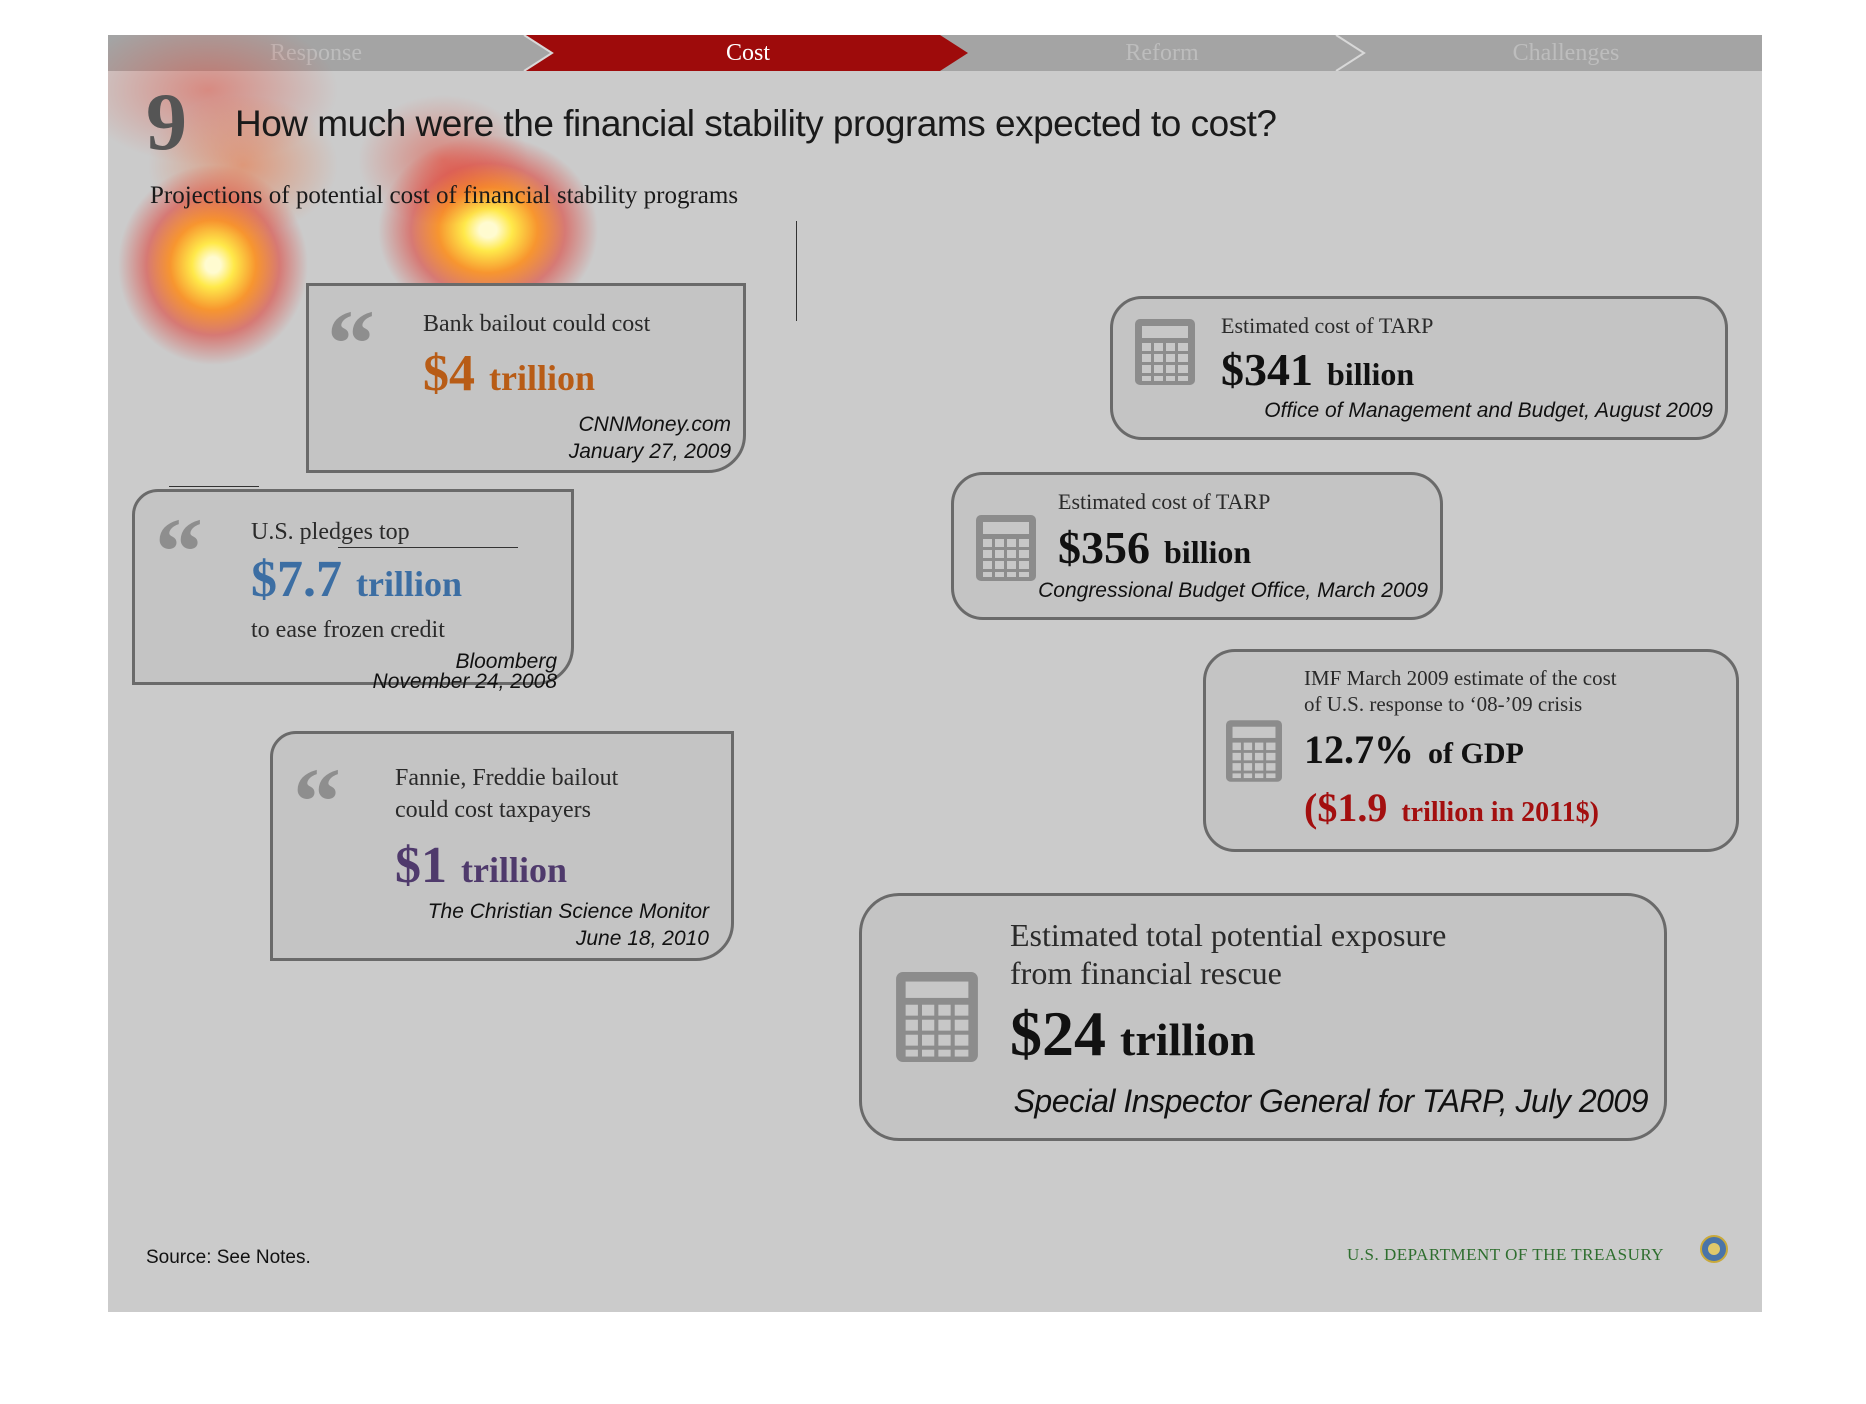 The image size is (1866, 1404). I want to click on tab-challenges: Challenges, so click(1566, 53).